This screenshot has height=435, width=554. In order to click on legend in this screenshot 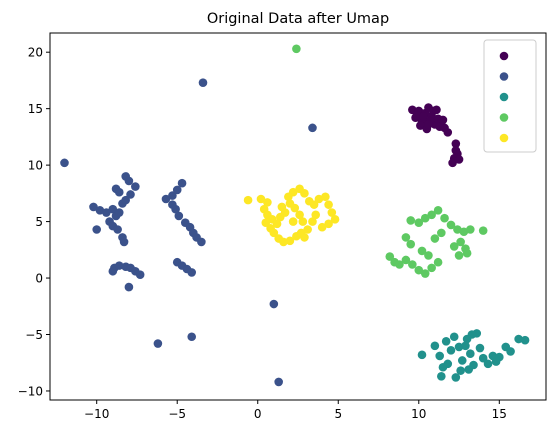, I will do `click(510, 96)`.